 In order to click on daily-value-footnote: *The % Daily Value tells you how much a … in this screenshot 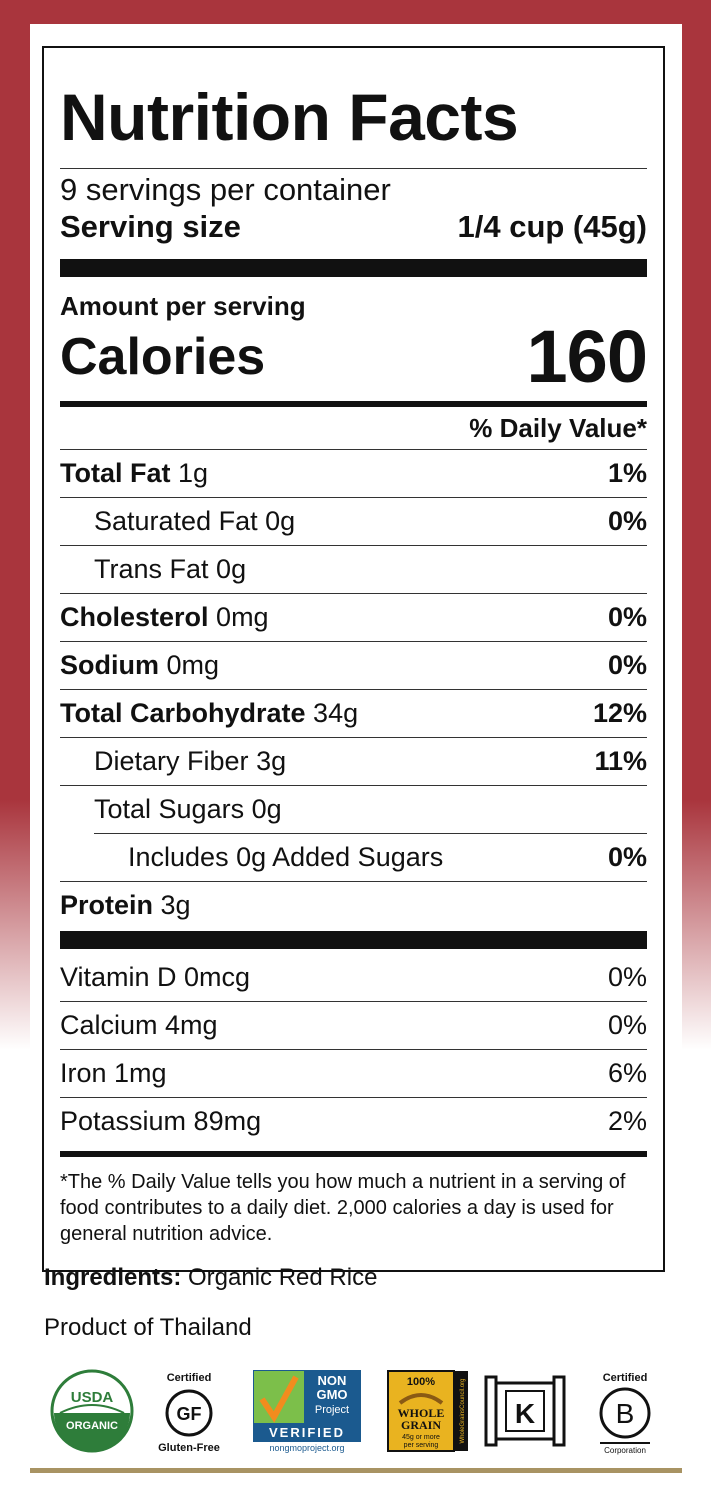, I will do `click(343, 1208)`.